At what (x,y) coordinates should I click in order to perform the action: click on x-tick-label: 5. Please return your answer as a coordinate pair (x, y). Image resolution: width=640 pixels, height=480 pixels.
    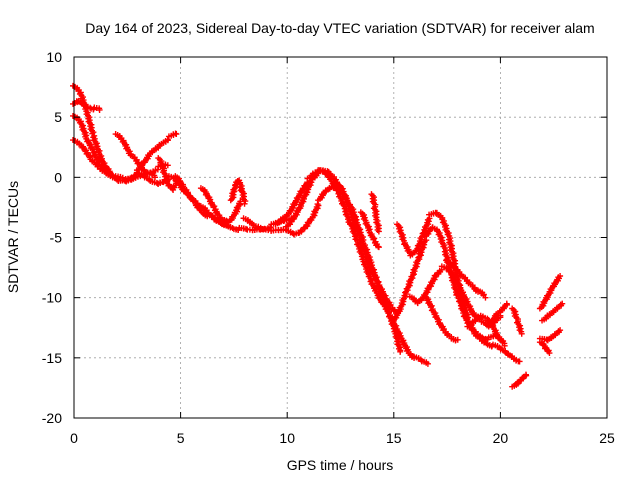
    Looking at the image, I should click on (181, 438).